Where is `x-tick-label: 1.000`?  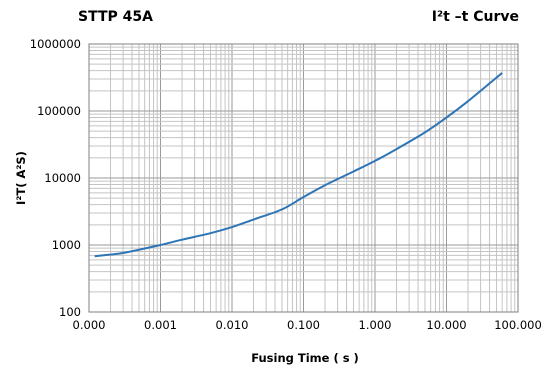
x-tick-label: 1.000 is located at coordinates (375, 325).